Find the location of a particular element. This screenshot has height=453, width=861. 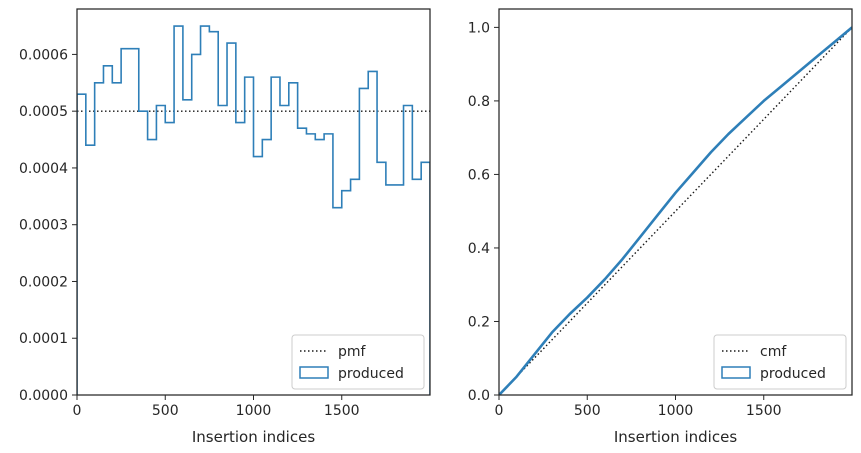

legend-label-pmf: pmf is located at coordinates (352, 352).